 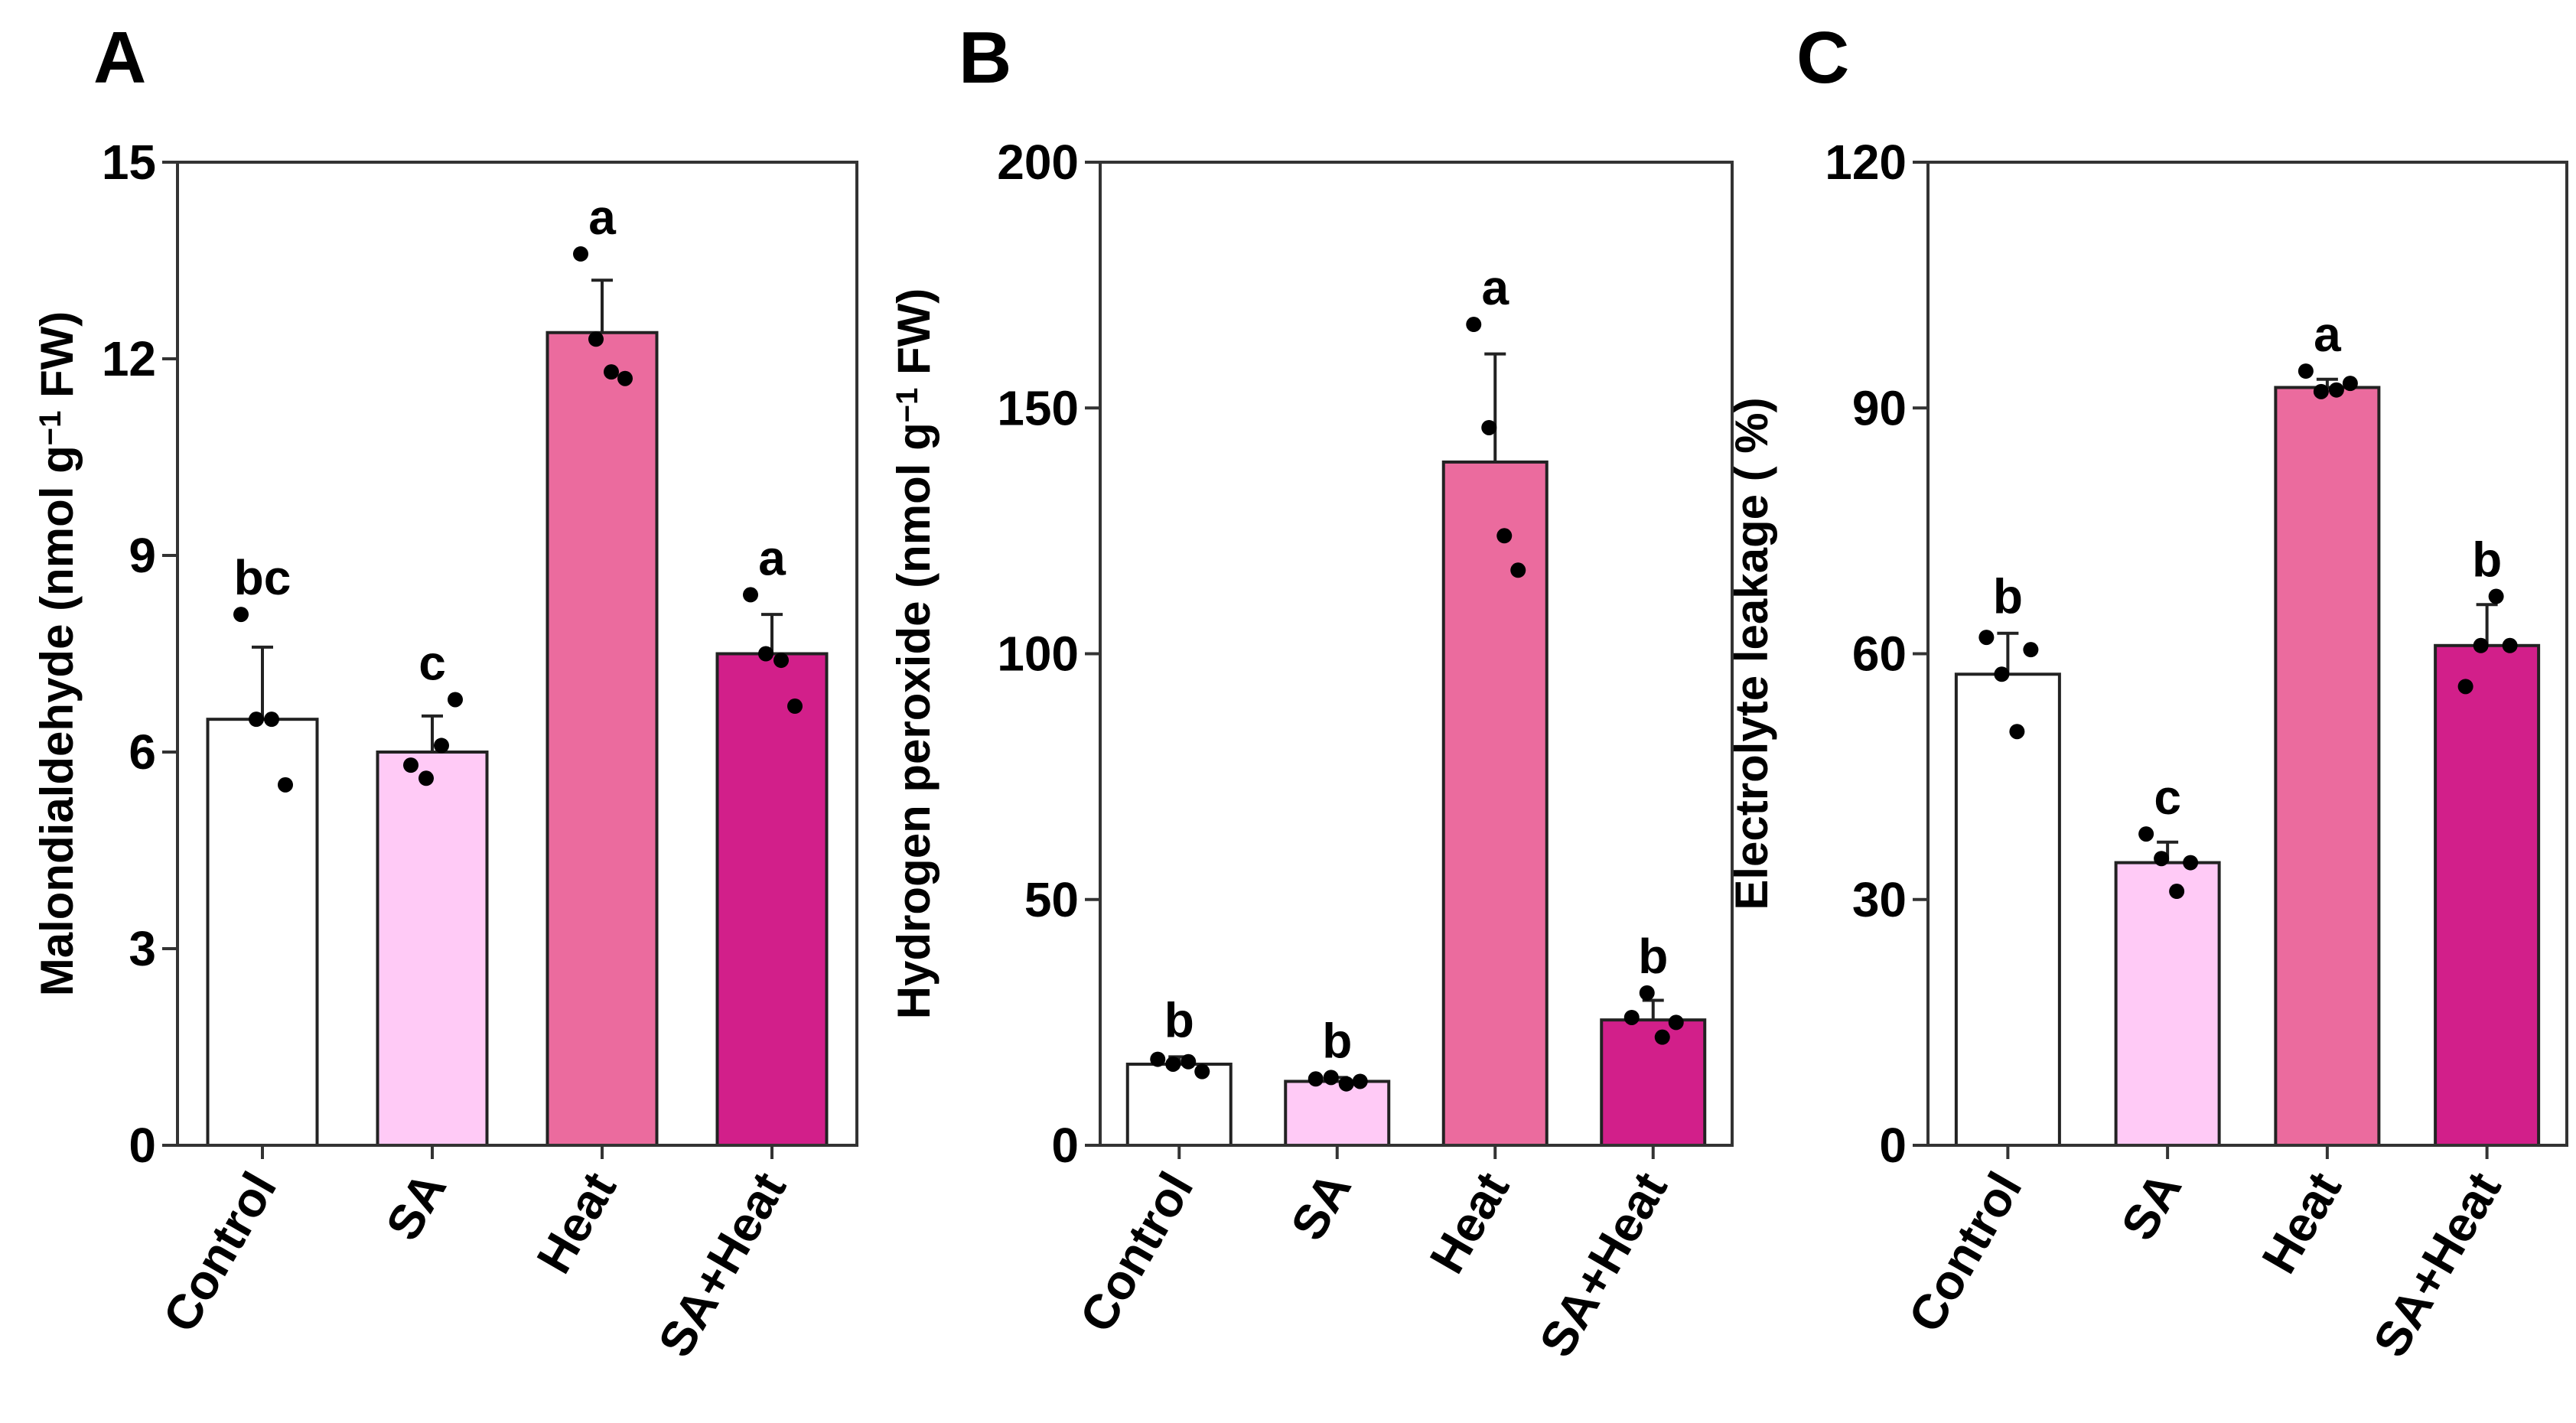 What do you see at coordinates (120, 58) in the screenshot?
I see `panel-letter: A` at bounding box center [120, 58].